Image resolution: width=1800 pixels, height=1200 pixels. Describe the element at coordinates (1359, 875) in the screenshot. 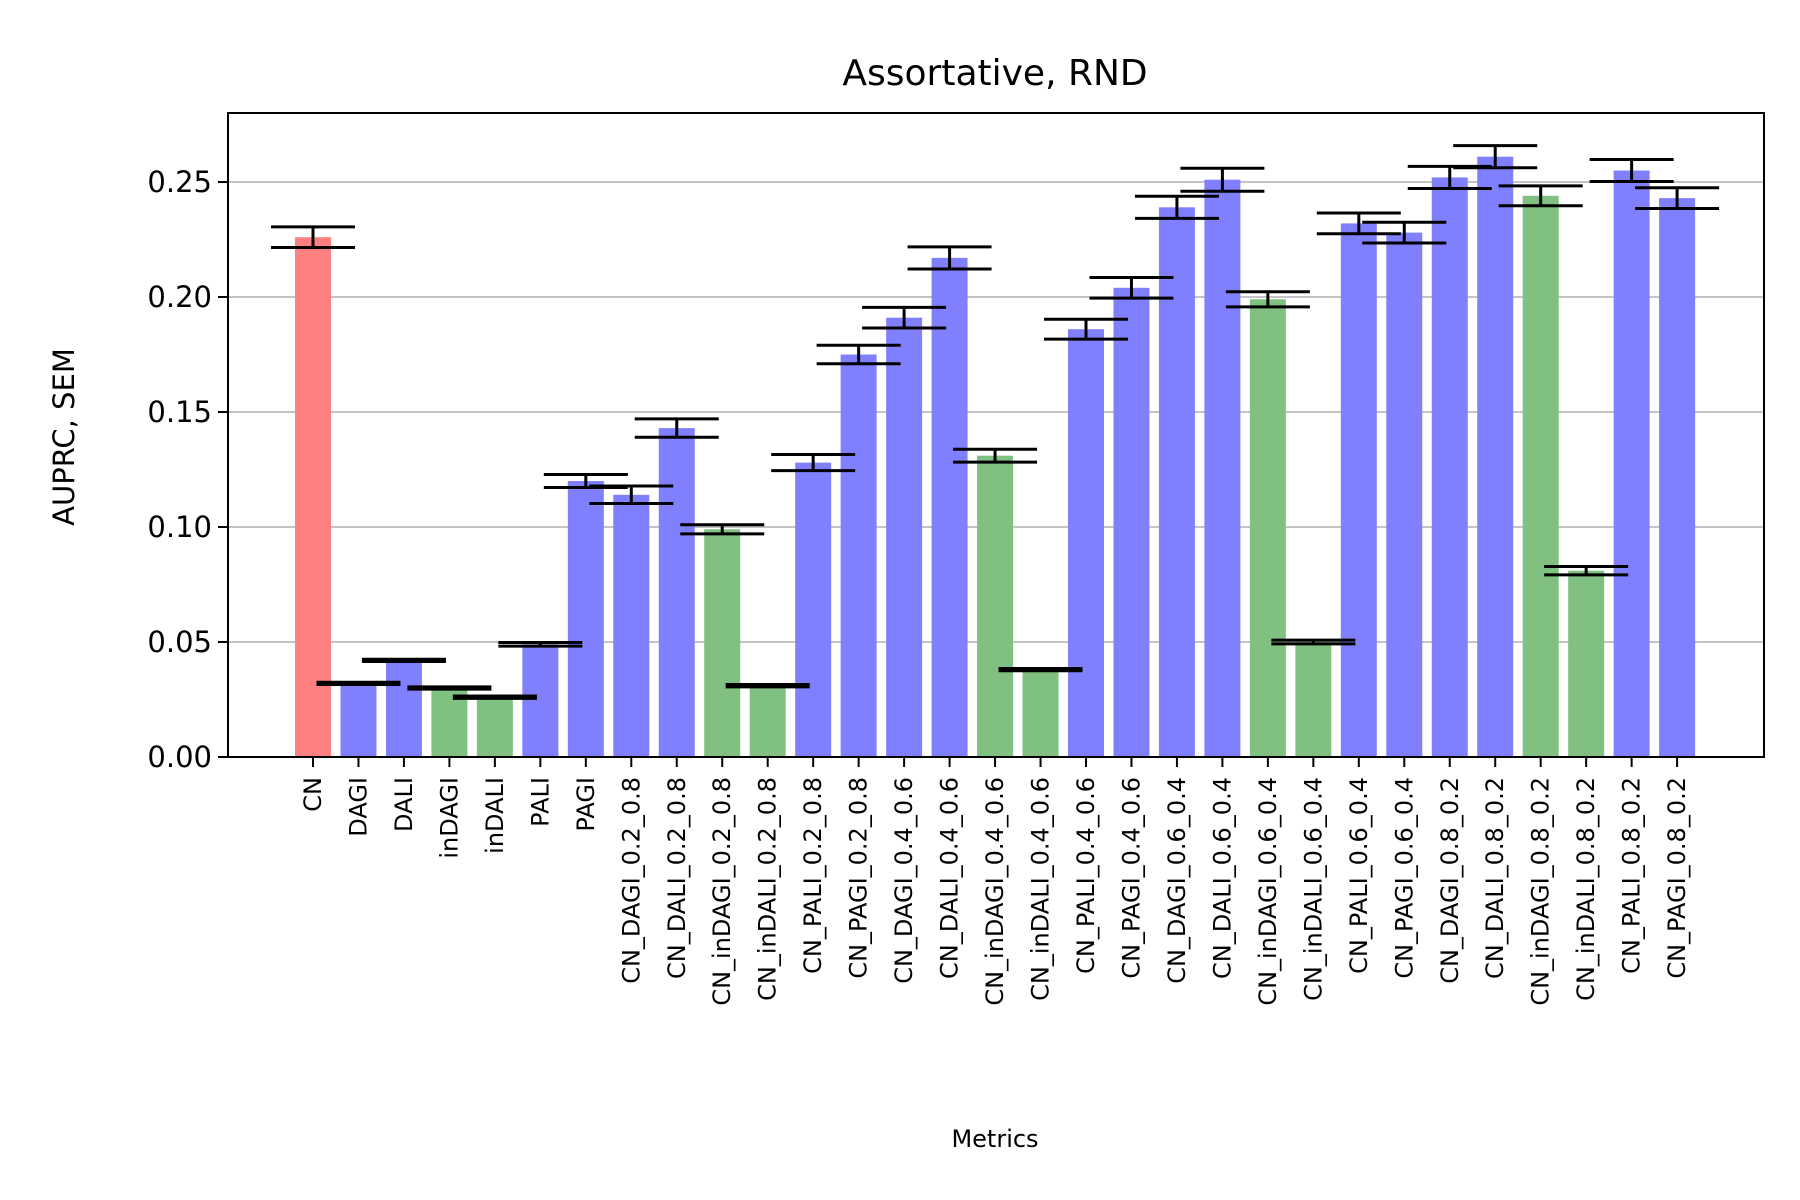

I see `x-tick-label: CN_PALI_0.6_0.4` at that location.